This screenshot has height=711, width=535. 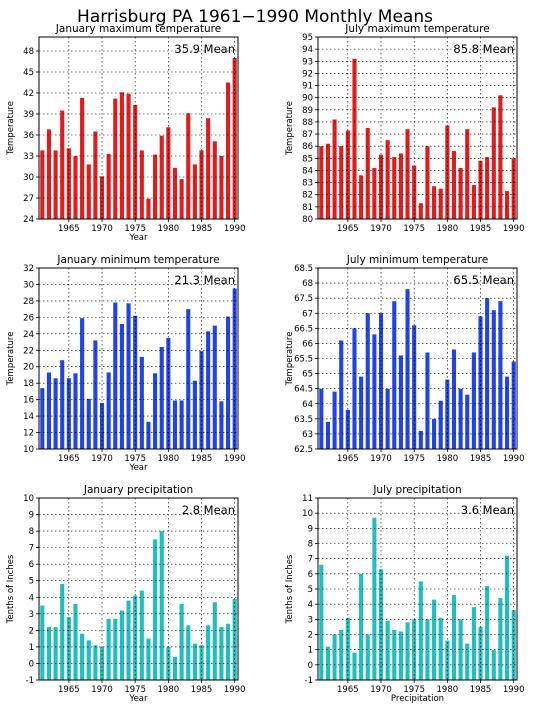 What do you see at coordinates (194, 414) in the screenshot?
I see `bar: 1984: 18.3` at bounding box center [194, 414].